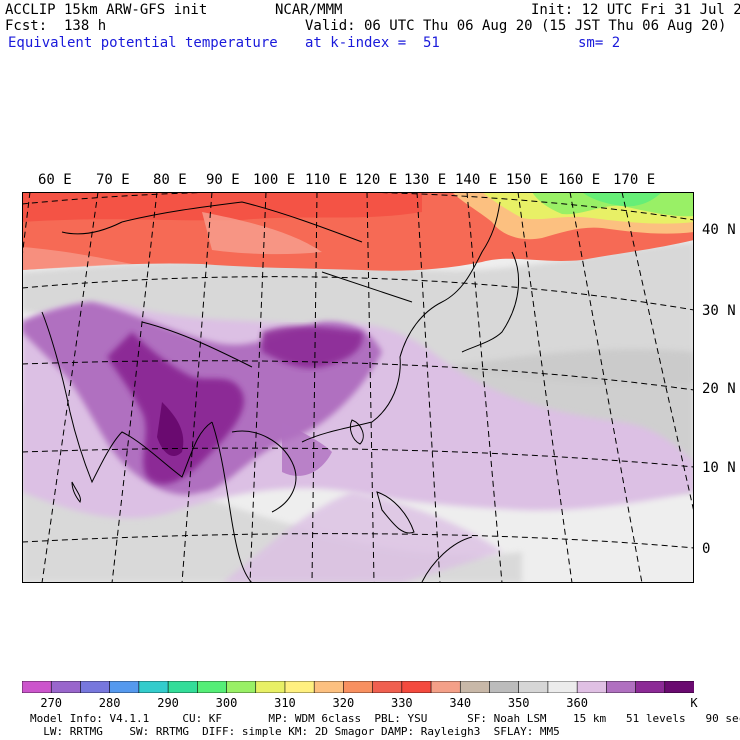 Image resolution: width=740 pixels, height=740 pixels. I want to click on colorbar-tick-label: 340, so click(460, 703).